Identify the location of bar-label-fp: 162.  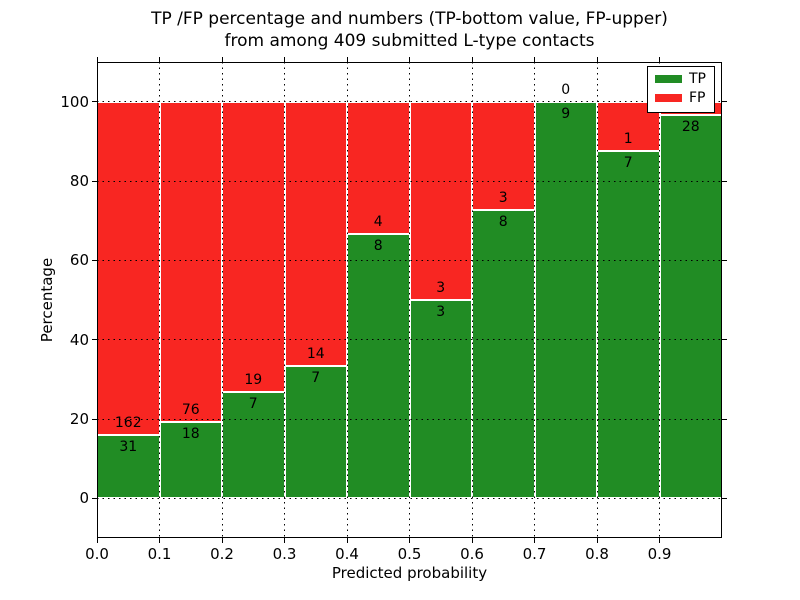
(128, 422).